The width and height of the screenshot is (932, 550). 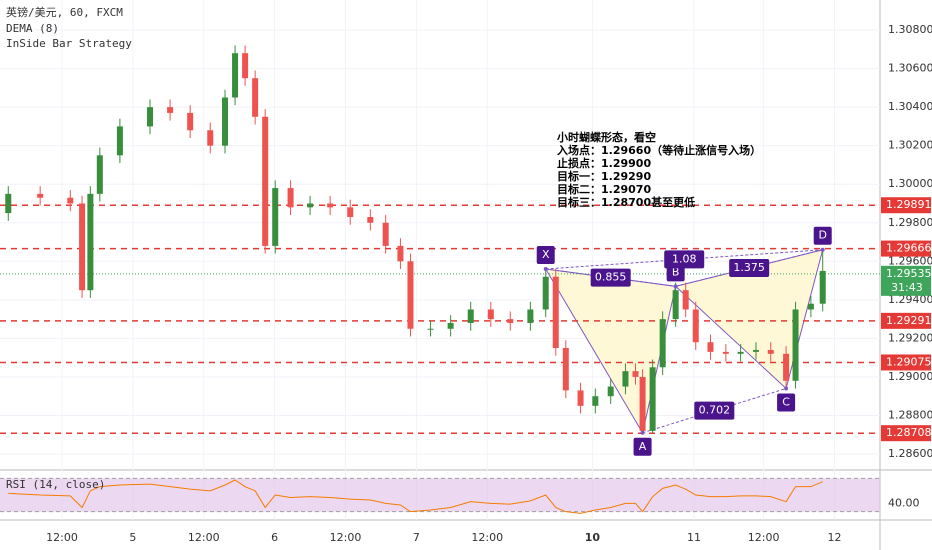 What do you see at coordinates (910, 29) in the screenshot?
I see `y-tick-label: 1.30800` at bounding box center [910, 29].